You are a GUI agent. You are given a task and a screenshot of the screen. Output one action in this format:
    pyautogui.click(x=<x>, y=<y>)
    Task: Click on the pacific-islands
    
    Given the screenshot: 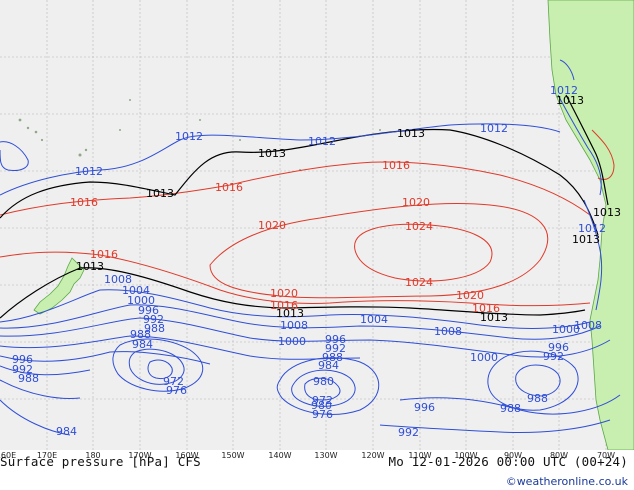 What is the action you would take?
    pyautogui.click(x=199, y=135)
    